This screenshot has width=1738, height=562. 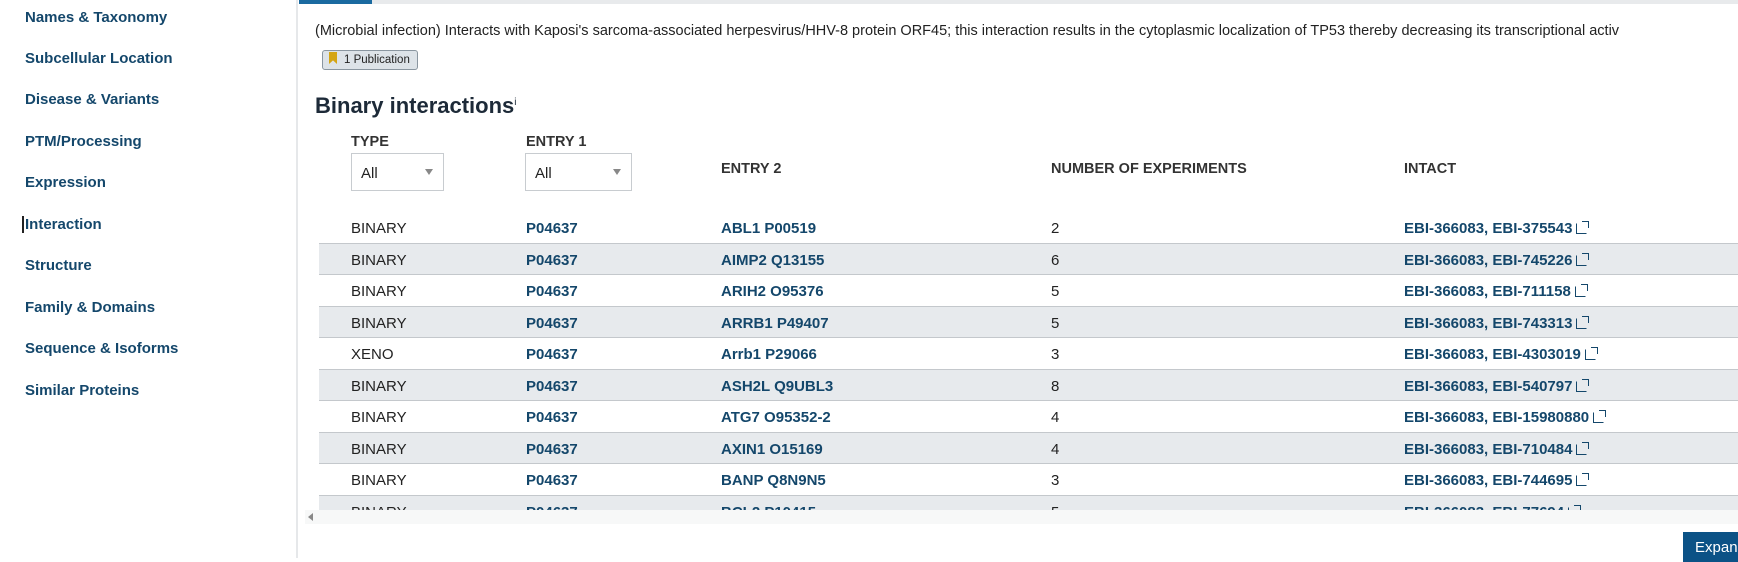 I want to click on cell-entry2: ARIH2 O95376, so click(x=772, y=291).